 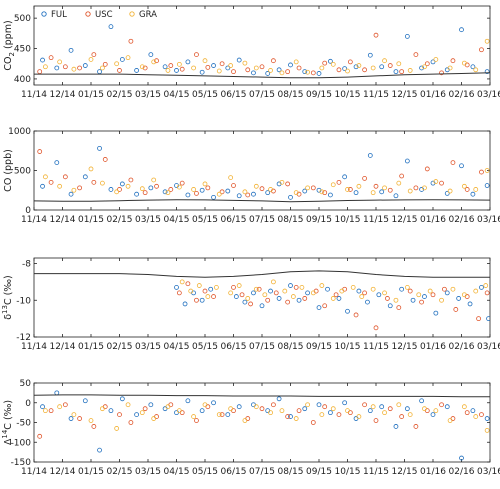 What do you see at coordinates (376, 347) in the screenshot?
I see `x-tick-label: 11/15` at bounding box center [376, 347].